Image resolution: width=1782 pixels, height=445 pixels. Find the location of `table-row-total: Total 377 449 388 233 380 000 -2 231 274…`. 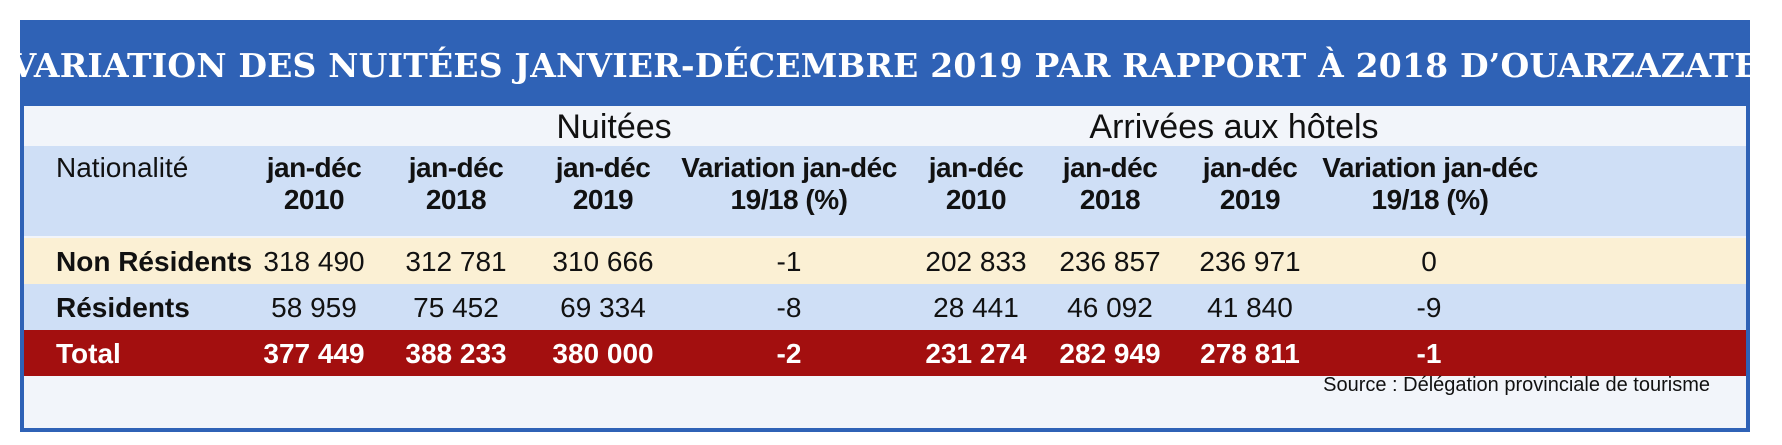

table-row-total: Total 377 449 388 233 380 000 -2 231 274… is located at coordinates (885, 353).